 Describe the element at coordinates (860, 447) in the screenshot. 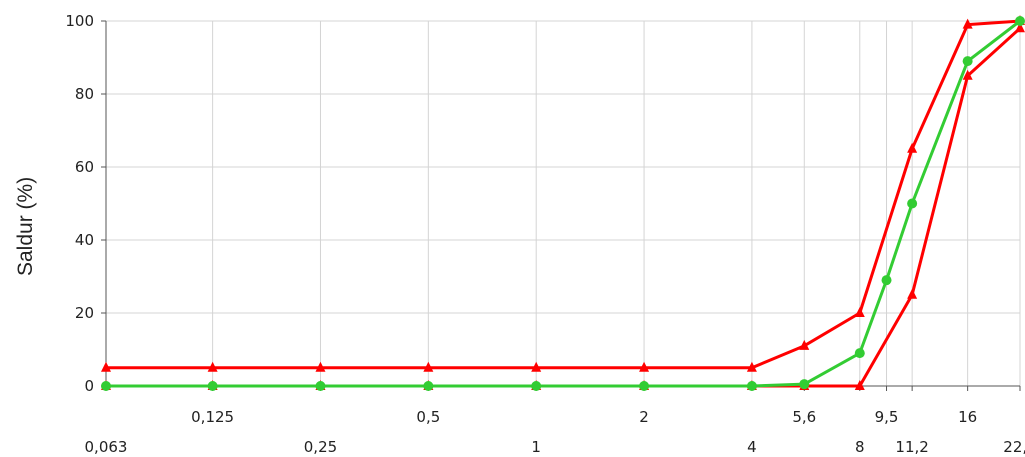

I see `x-tick-label: 8` at that location.